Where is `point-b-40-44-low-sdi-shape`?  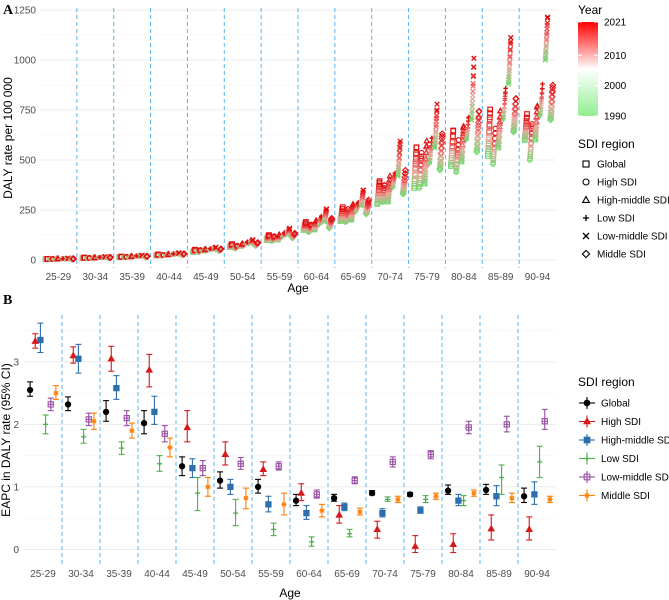
point-b-40-44-low-sdi-shape is located at coordinates (159, 464).